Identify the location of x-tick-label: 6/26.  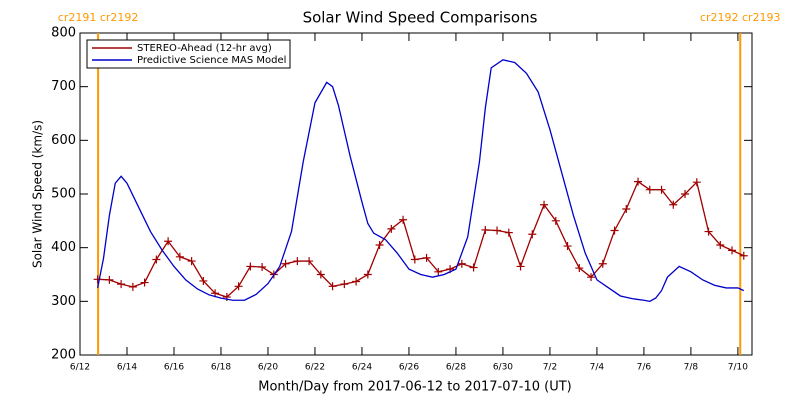
(409, 368).